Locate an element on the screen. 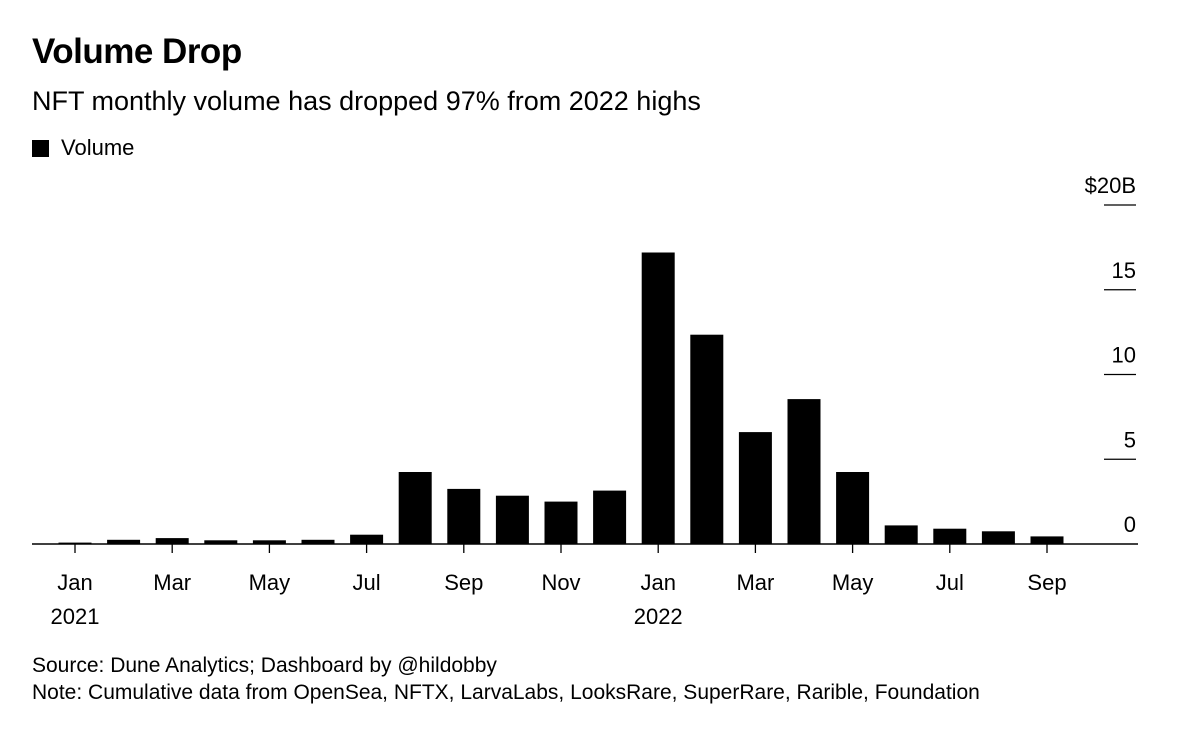 This screenshot has width=1200, height=733. chart-title: Volume Drop is located at coordinates (137, 51).